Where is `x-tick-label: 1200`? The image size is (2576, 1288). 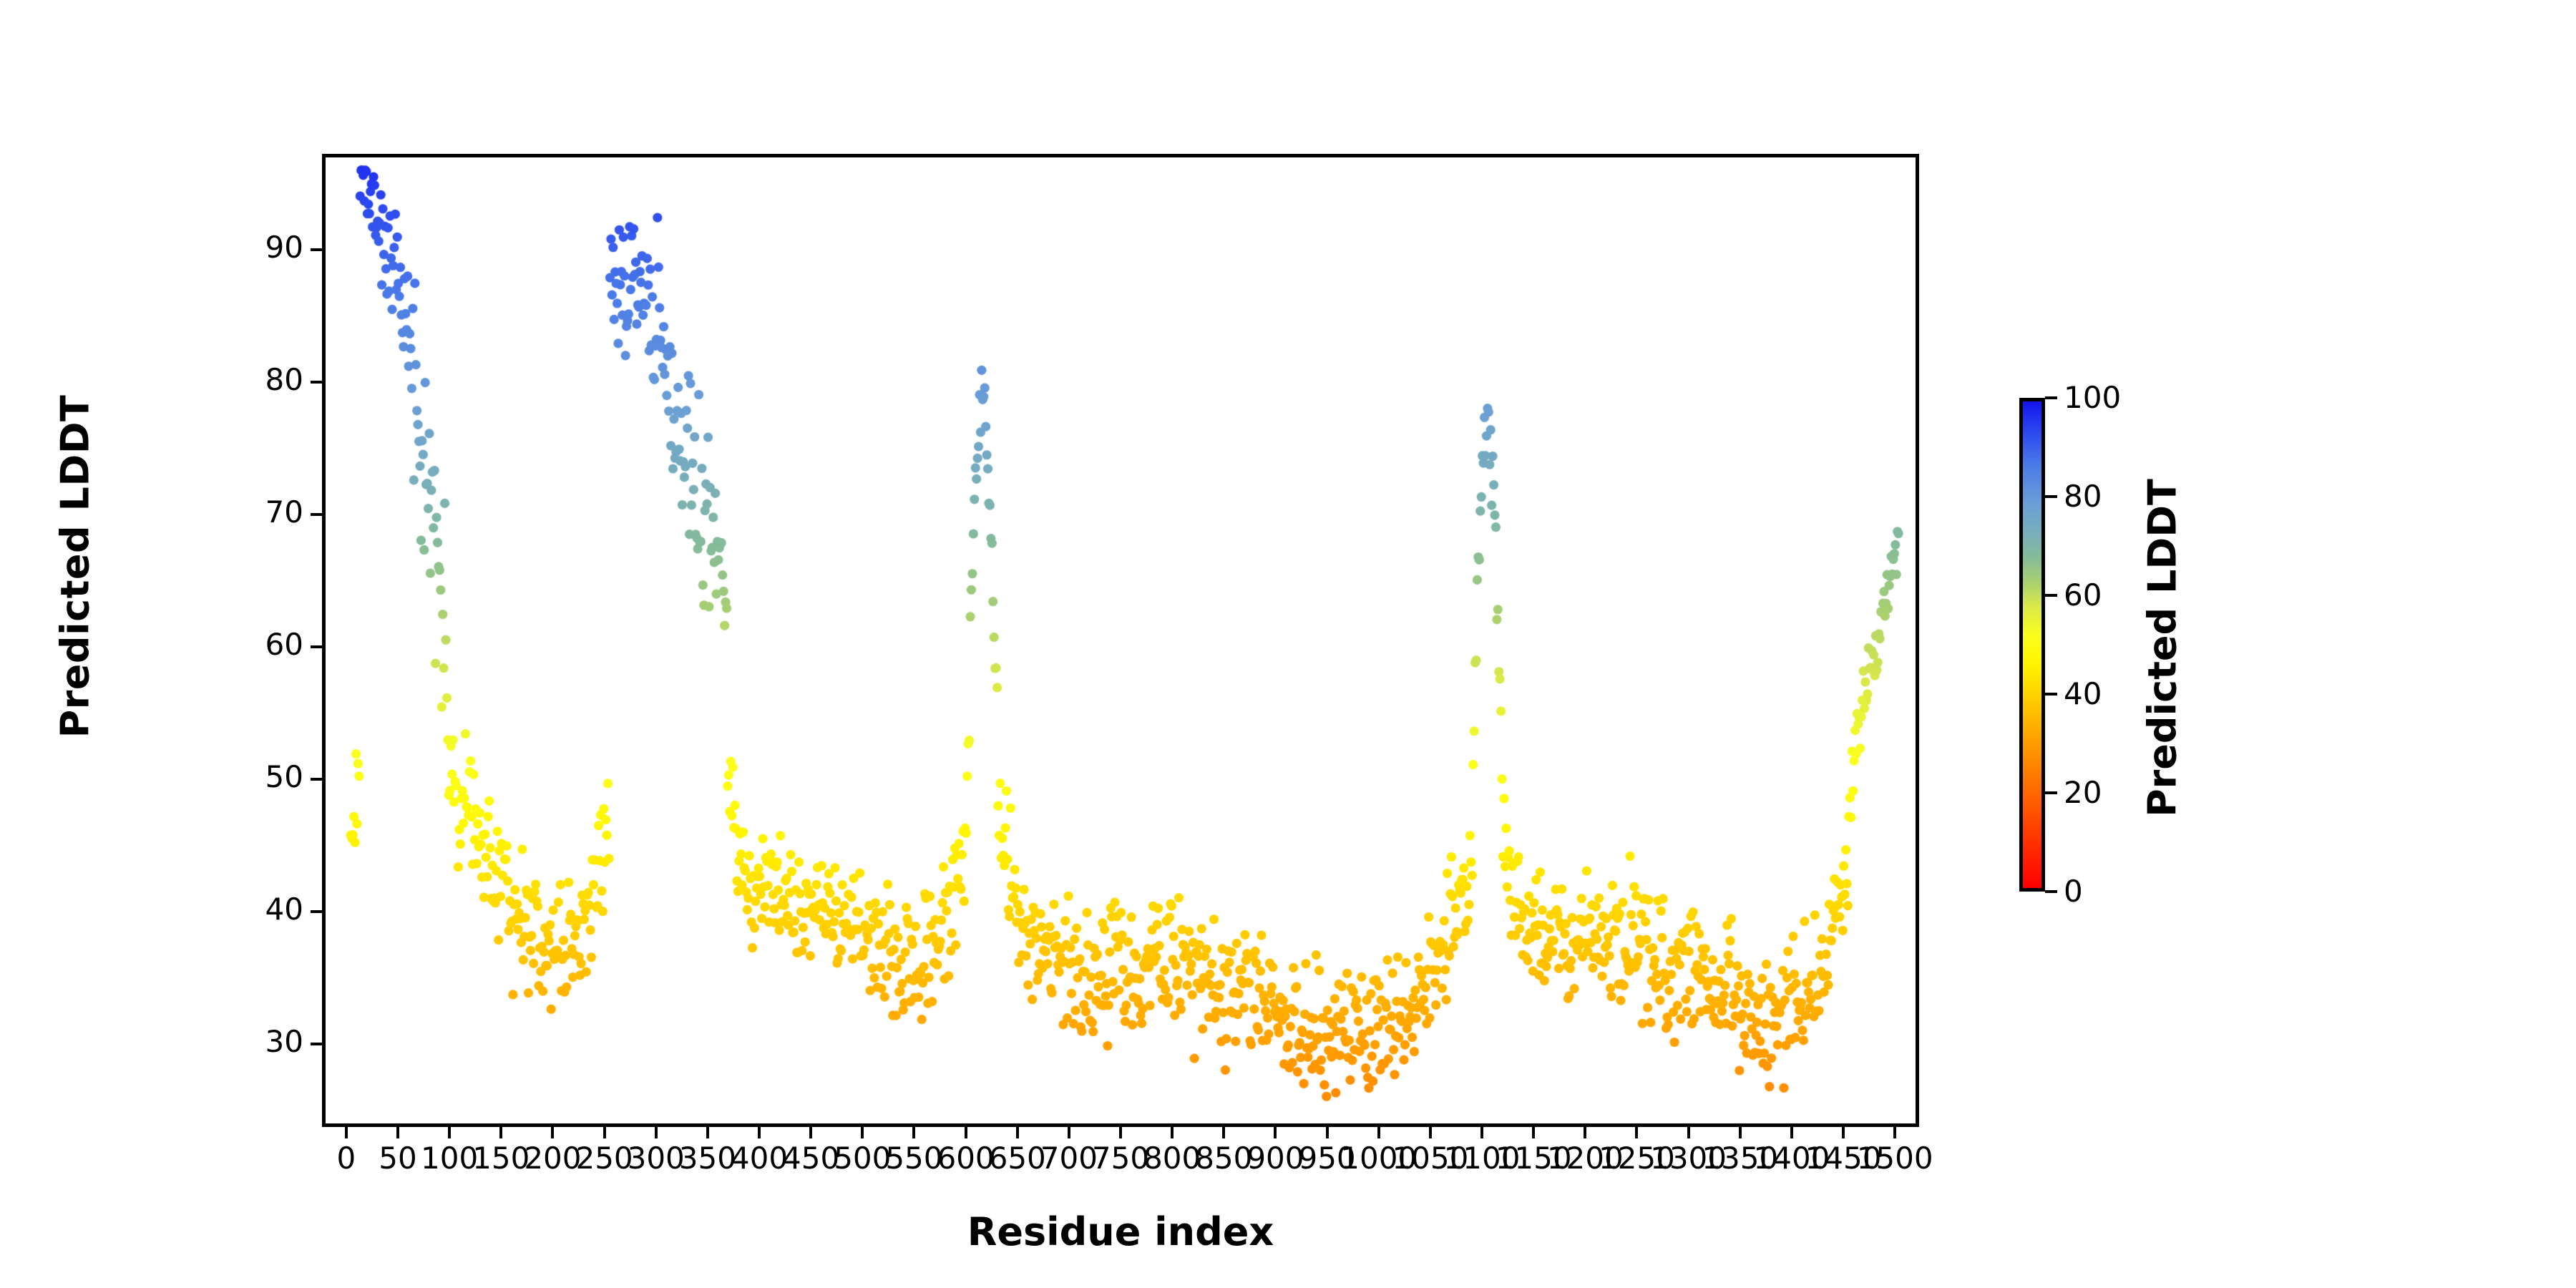 x-tick-label: 1200 is located at coordinates (1585, 1158).